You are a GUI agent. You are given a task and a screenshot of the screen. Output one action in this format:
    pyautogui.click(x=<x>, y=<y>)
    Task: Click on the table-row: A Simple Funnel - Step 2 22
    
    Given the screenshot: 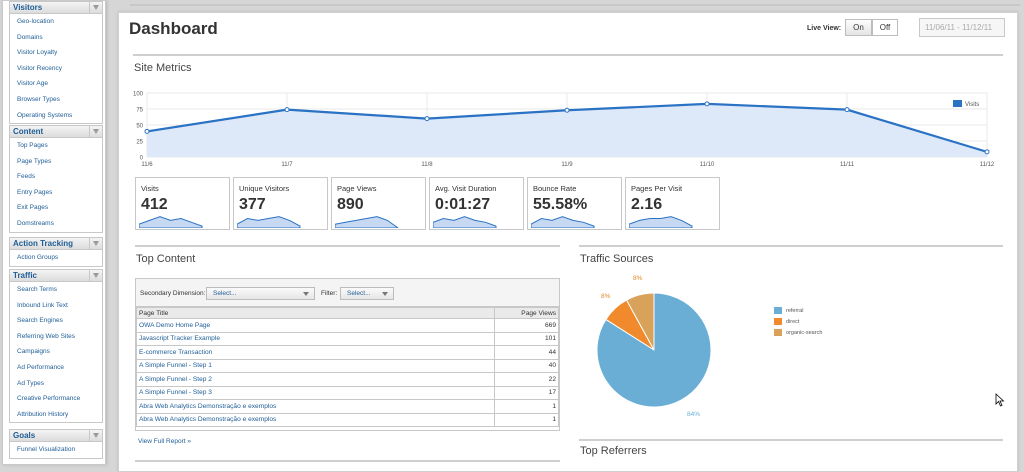 What is the action you would take?
    pyautogui.click(x=347, y=379)
    